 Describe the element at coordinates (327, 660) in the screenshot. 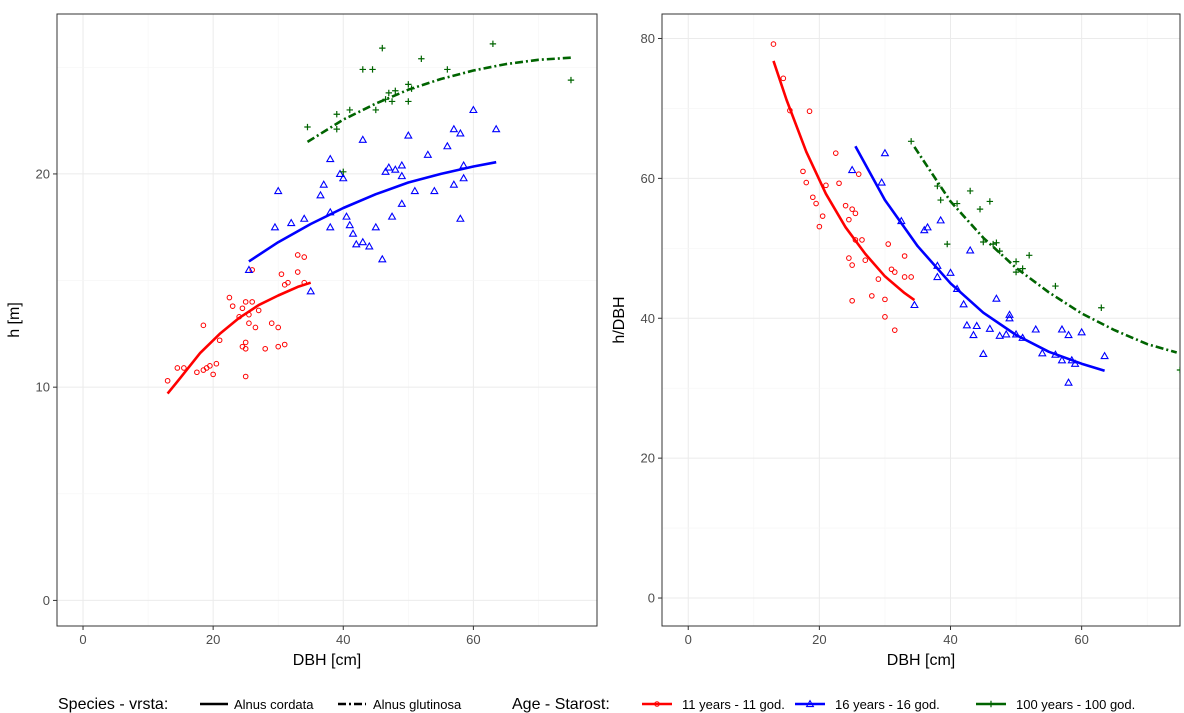

I see `x-axis-title: DBH [cm]` at that location.